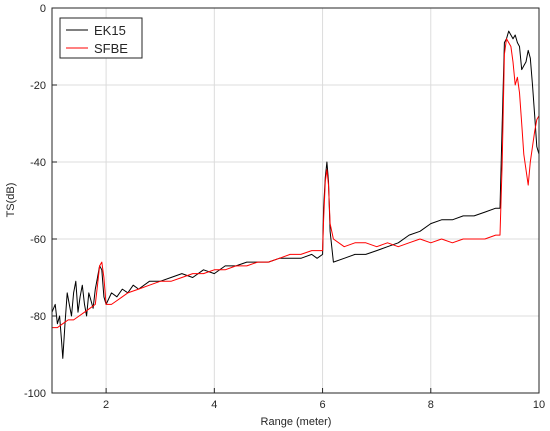 The image size is (550, 431). I want to click on legend-label-sfbe: SFBE, so click(111, 48).